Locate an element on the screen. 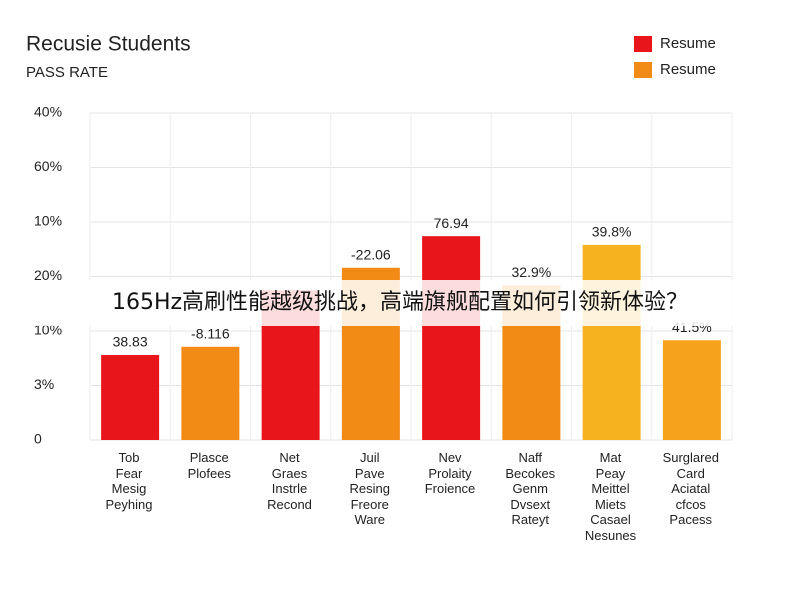 Image resolution: width=800 pixels, height=600 pixels. x-tick-label: Mat Peay Meittel Miets Casael Nesunes is located at coordinates (610, 496).